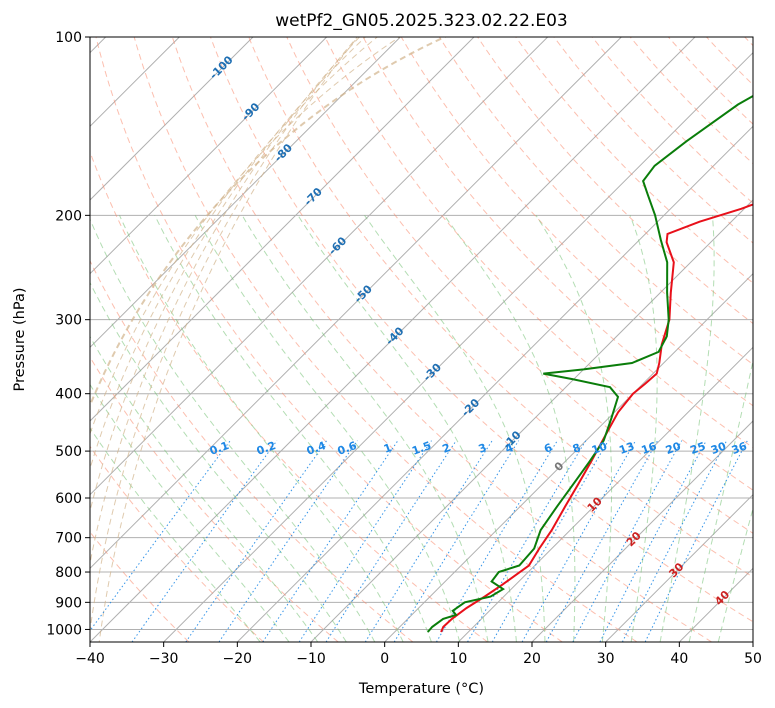  Describe the element at coordinates (238, 659) in the screenshot. I see `x-tick-label: −20` at that location.